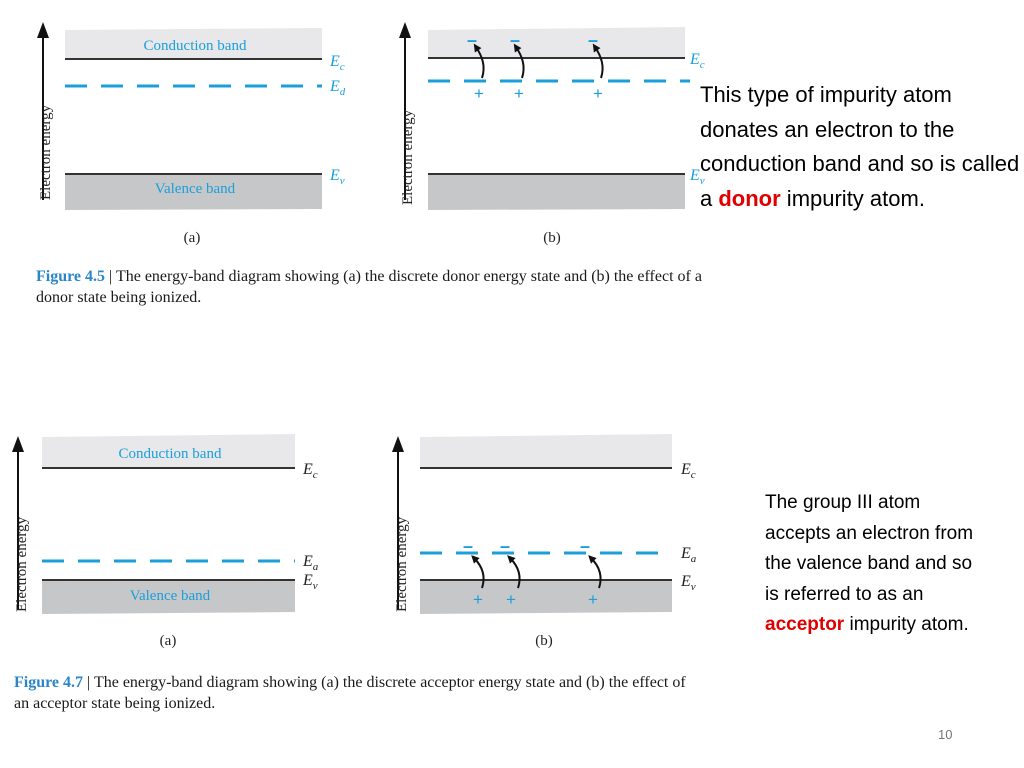  Describe the element at coordinates (805, 624) in the screenshot. I see `acceptor-emphasis: acceptor` at that location.